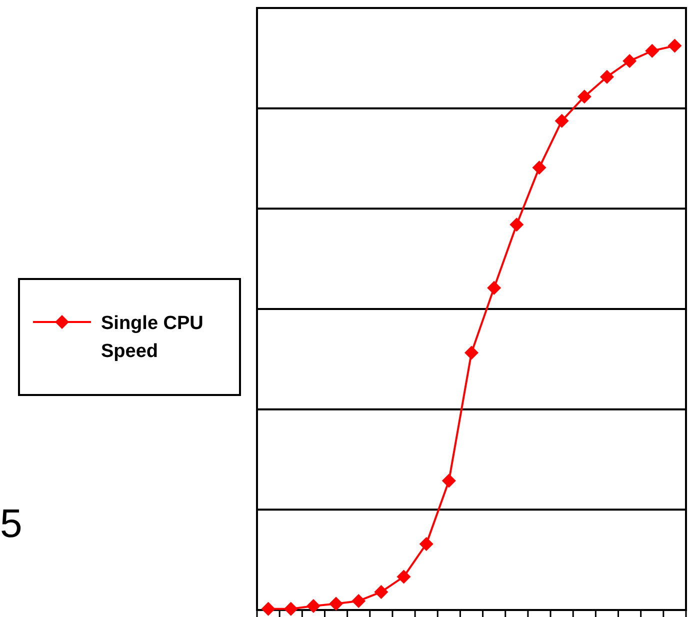 The height and width of the screenshot is (617, 689). What do you see at coordinates (11, 524) in the screenshot?
I see `text: 5` at bounding box center [11, 524].